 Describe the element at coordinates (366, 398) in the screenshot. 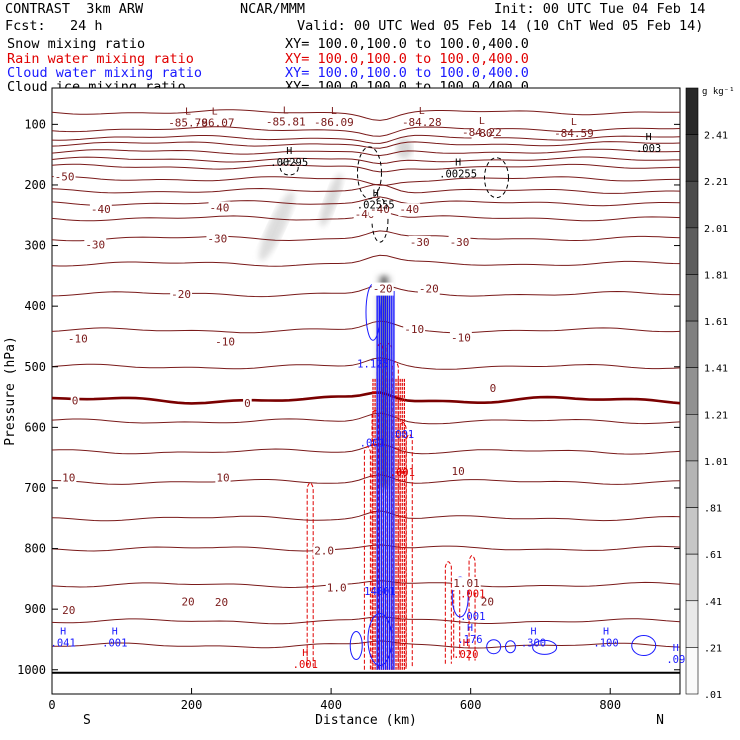

I see `freezing-level-line` at that location.